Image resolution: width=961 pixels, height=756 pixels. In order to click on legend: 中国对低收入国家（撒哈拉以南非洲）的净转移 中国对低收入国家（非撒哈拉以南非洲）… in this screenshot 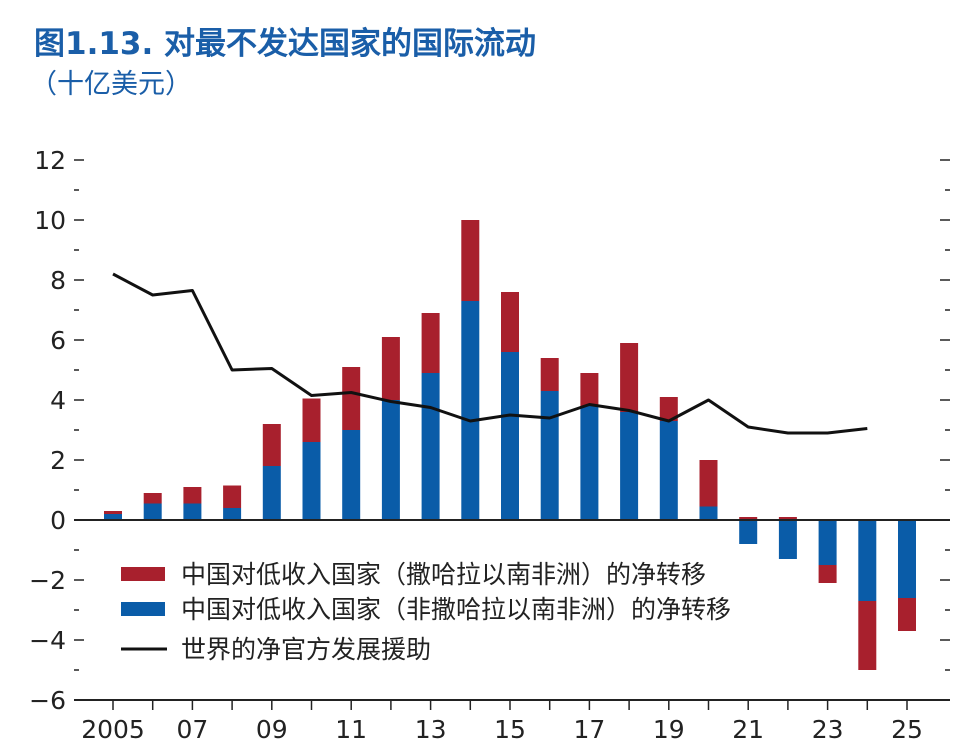, I will do `click(426, 612)`.